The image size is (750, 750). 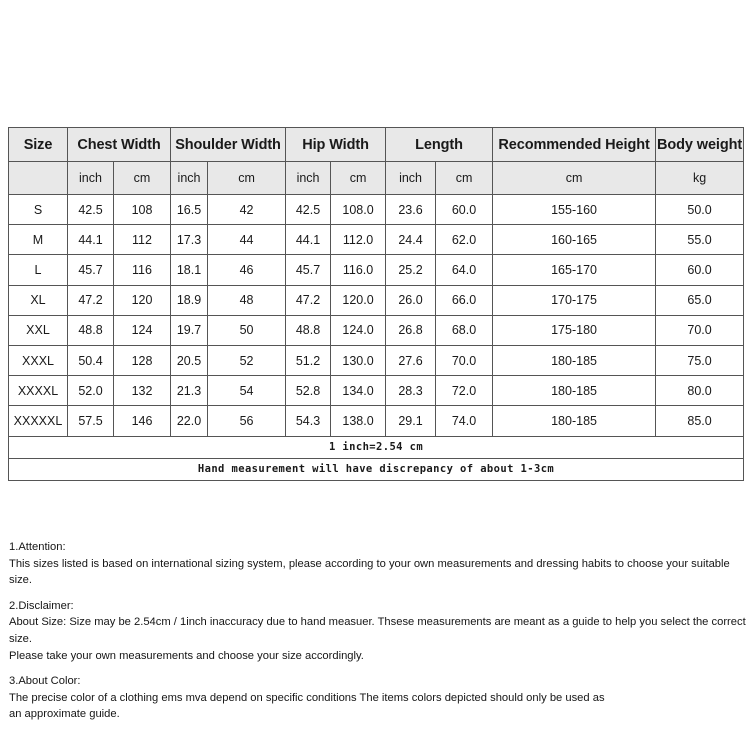 I want to click on cell-size: XXXXXL, so click(x=38, y=421).